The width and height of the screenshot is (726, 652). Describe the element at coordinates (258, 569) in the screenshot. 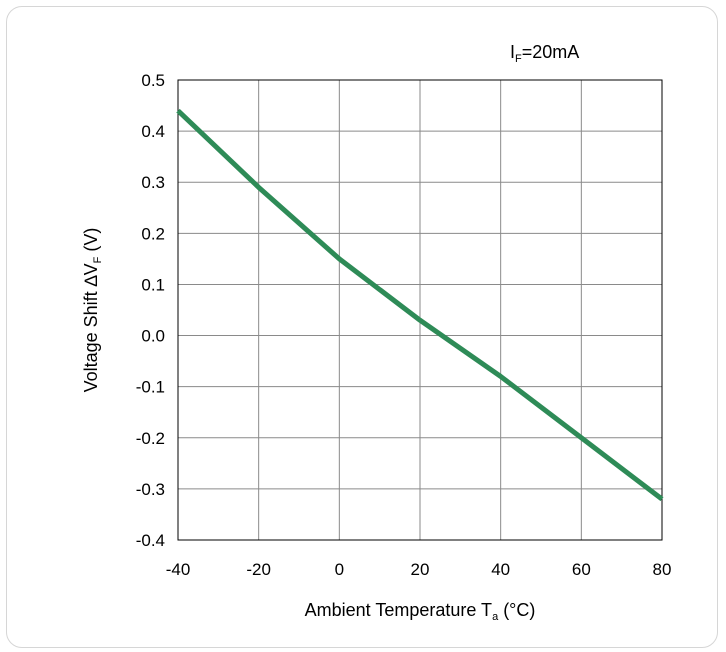

I see `x-tick-label: -20` at that location.